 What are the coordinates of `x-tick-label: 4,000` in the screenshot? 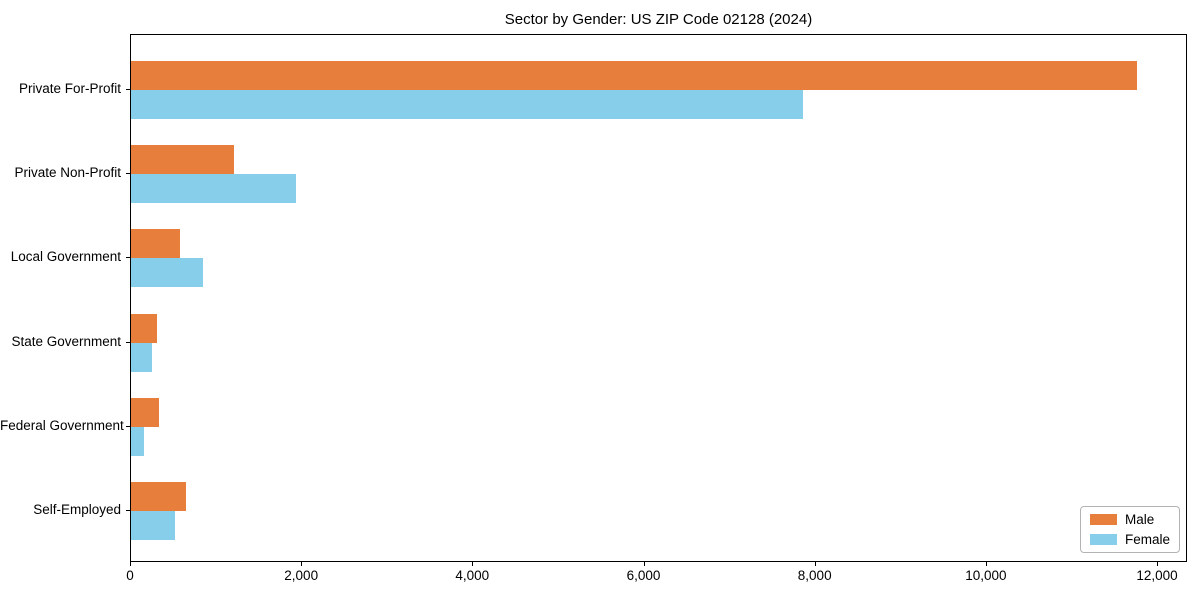 It's located at (472, 575).